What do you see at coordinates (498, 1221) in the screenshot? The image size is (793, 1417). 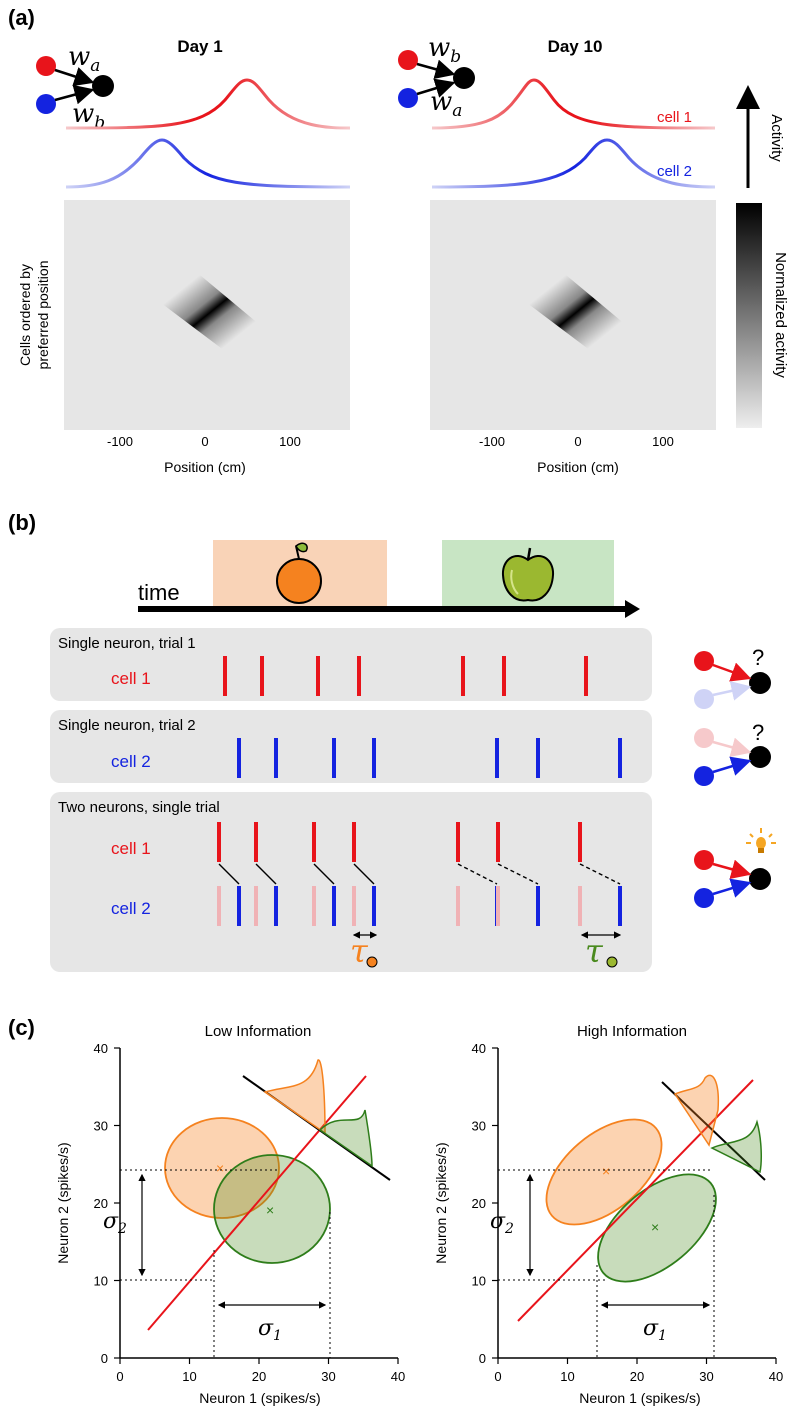 I see `high-sigma2: σ` at bounding box center [498, 1221].